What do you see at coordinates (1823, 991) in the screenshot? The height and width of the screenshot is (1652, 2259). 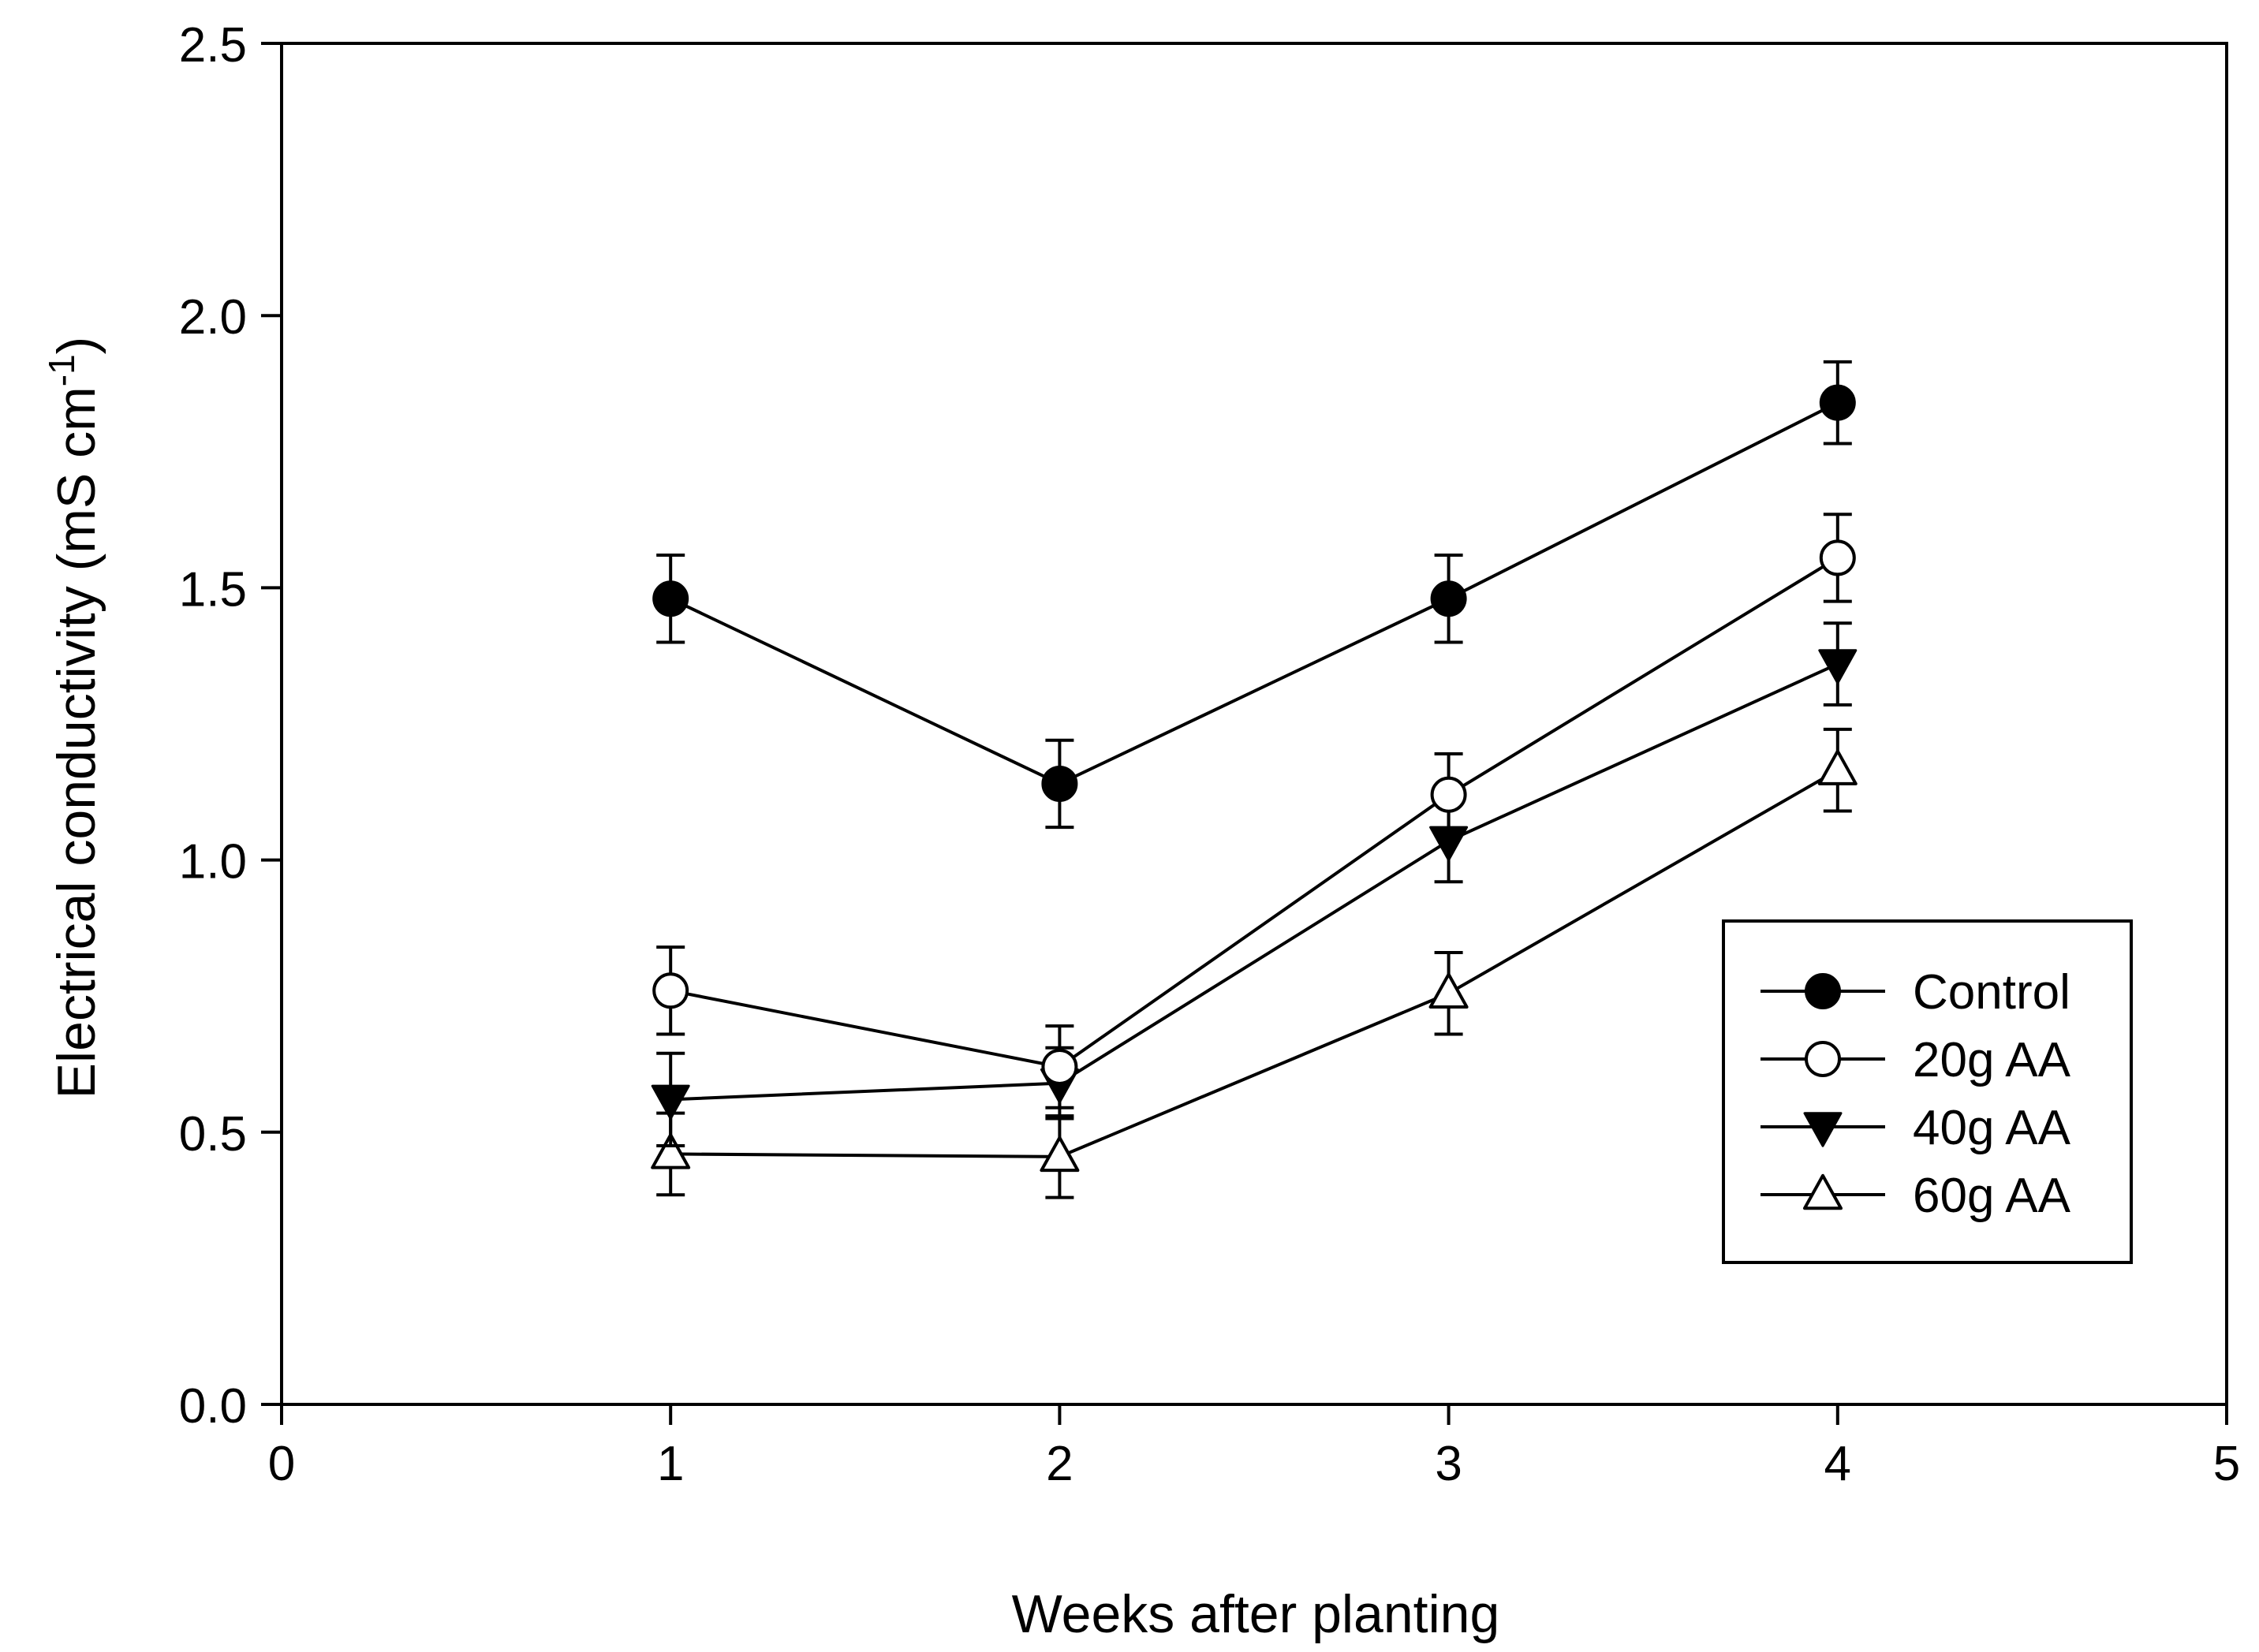 I see `legend-marker-control` at bounding box center [1823, 991].